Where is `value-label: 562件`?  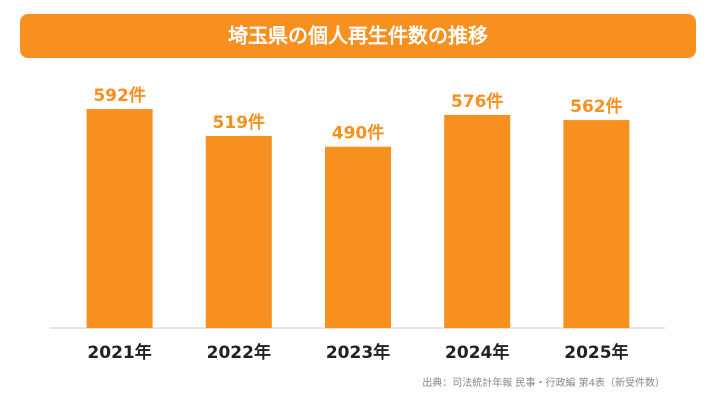
value-label: 562件 is located at coordinates (596, 106).